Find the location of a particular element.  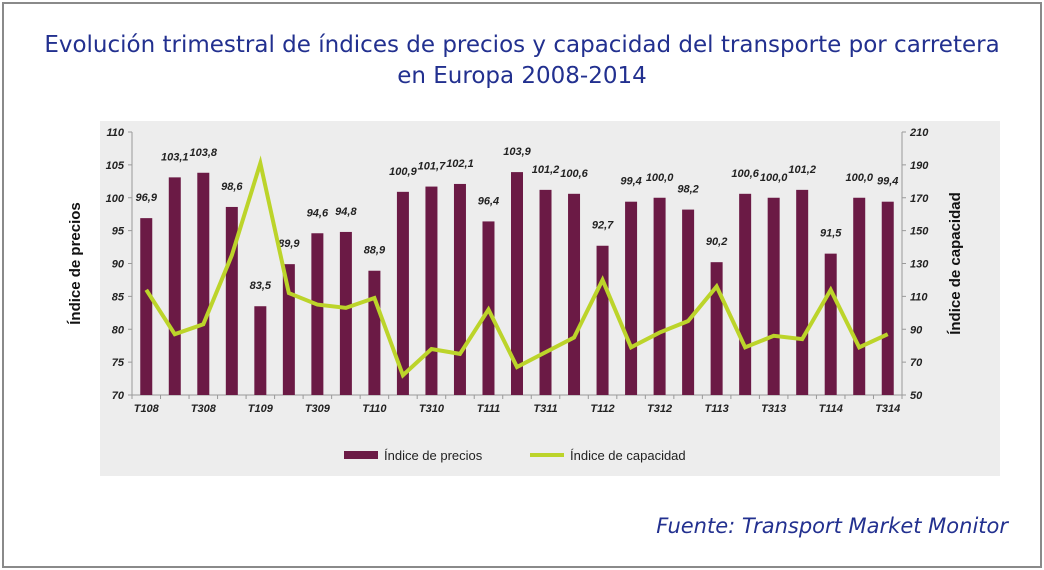

x-tick-label: T313 is located at coordinates (773, 409).